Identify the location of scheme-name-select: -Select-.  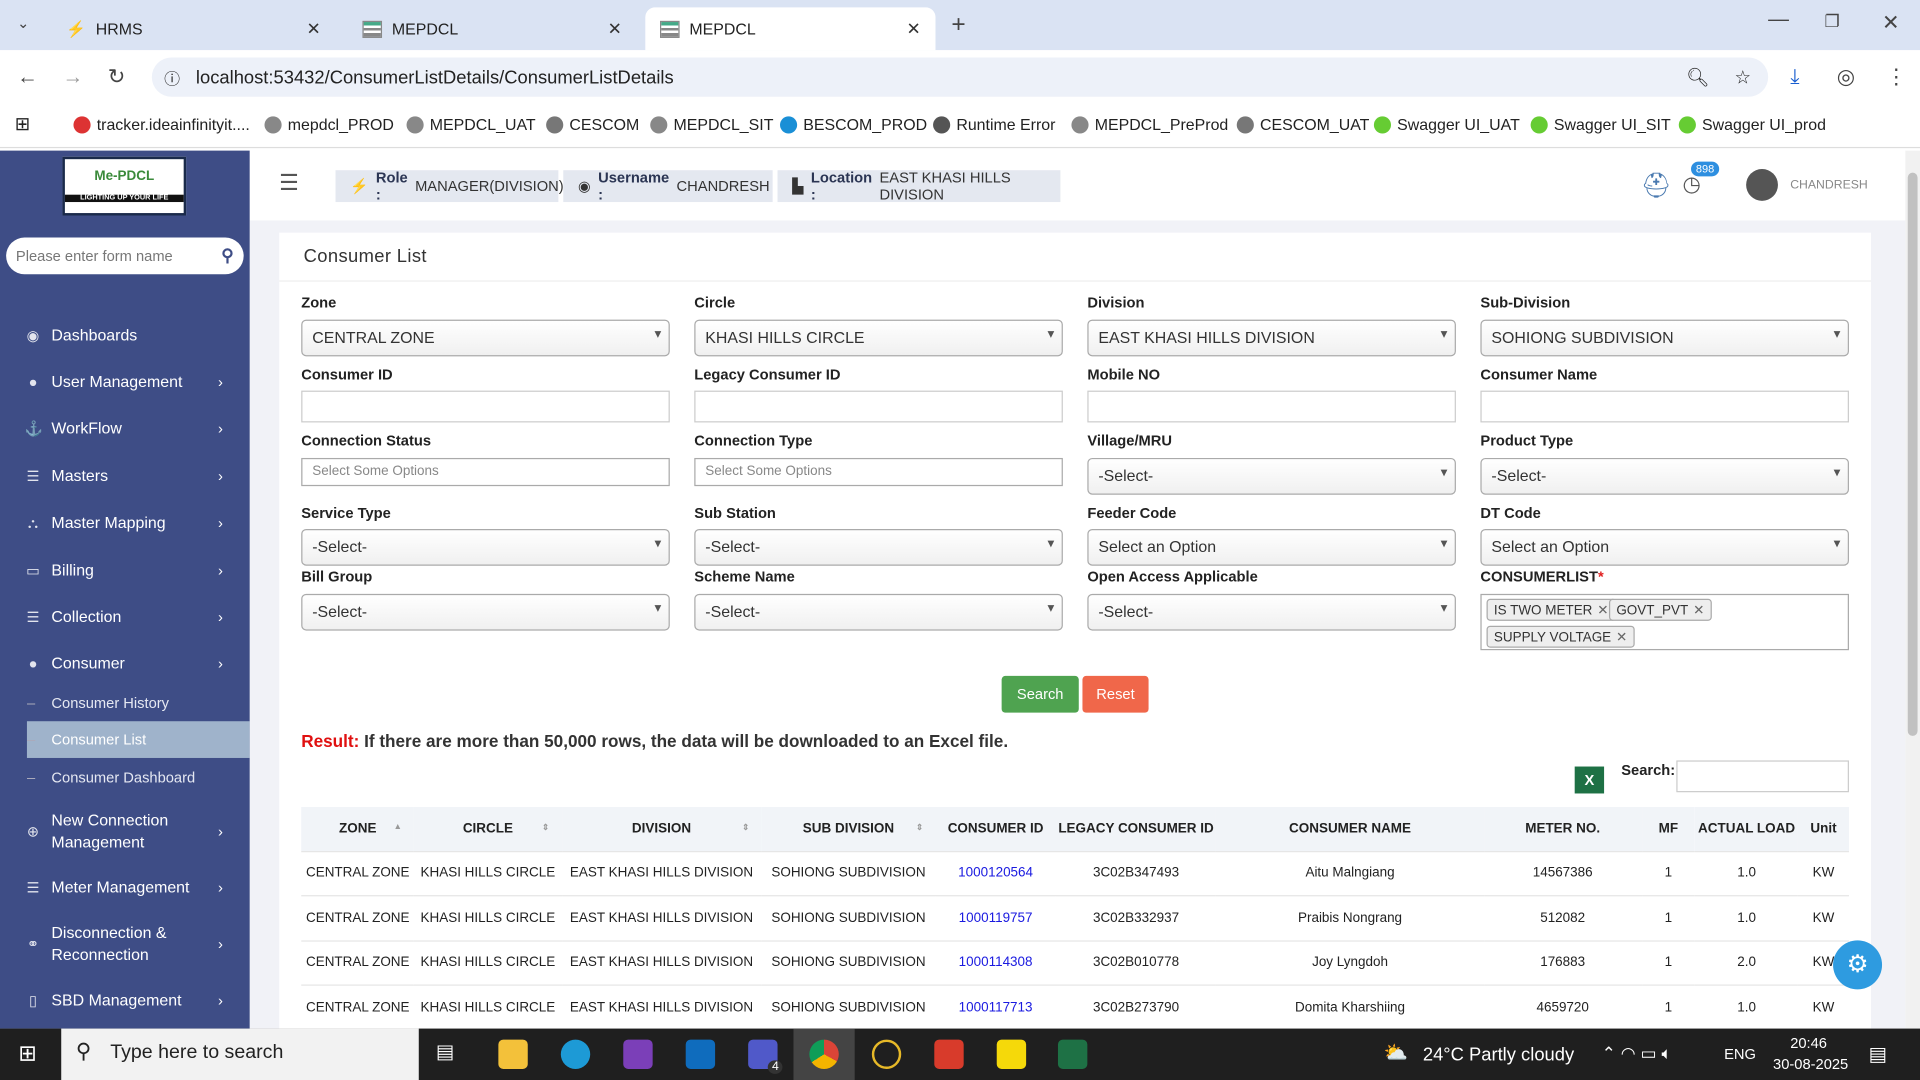
(878, 612).